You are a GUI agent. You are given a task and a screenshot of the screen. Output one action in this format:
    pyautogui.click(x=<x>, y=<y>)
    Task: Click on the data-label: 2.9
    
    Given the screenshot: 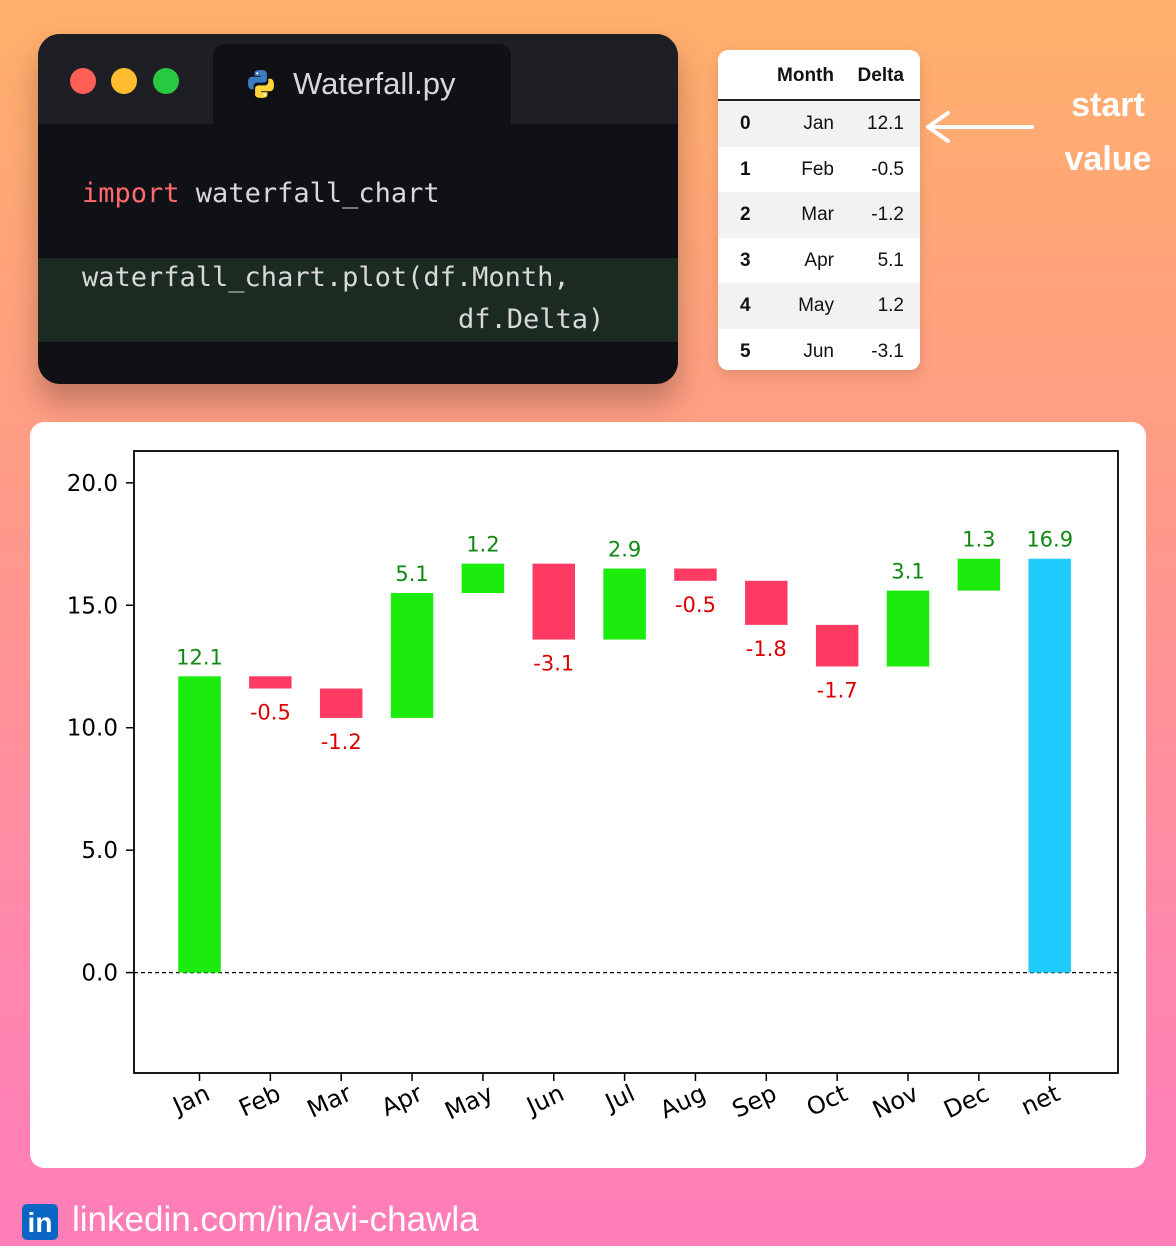 What is the action you would take?
    pyautogui.click(x=624, y=550)
    